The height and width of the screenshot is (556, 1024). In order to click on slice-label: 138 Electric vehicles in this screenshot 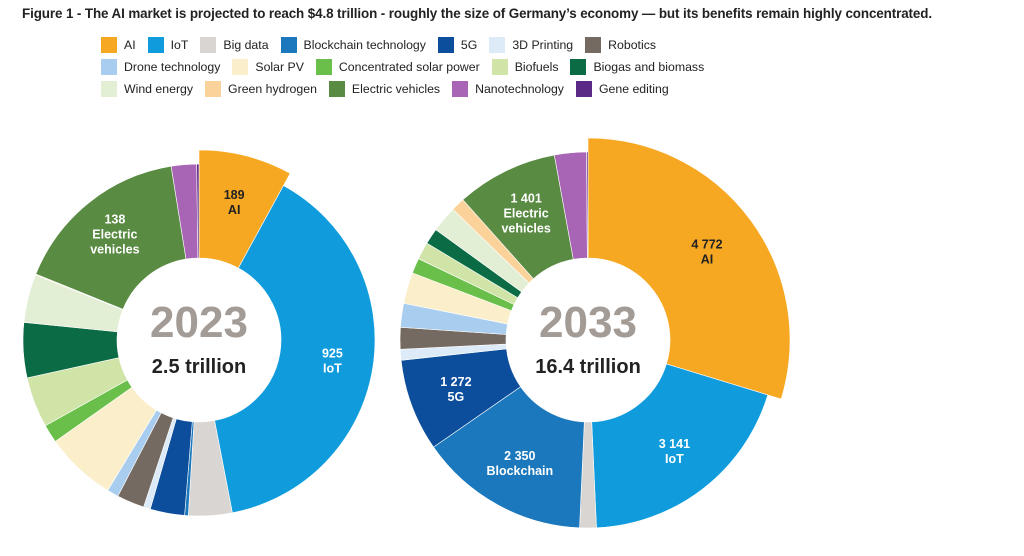, I will do `click(114, 234)`.